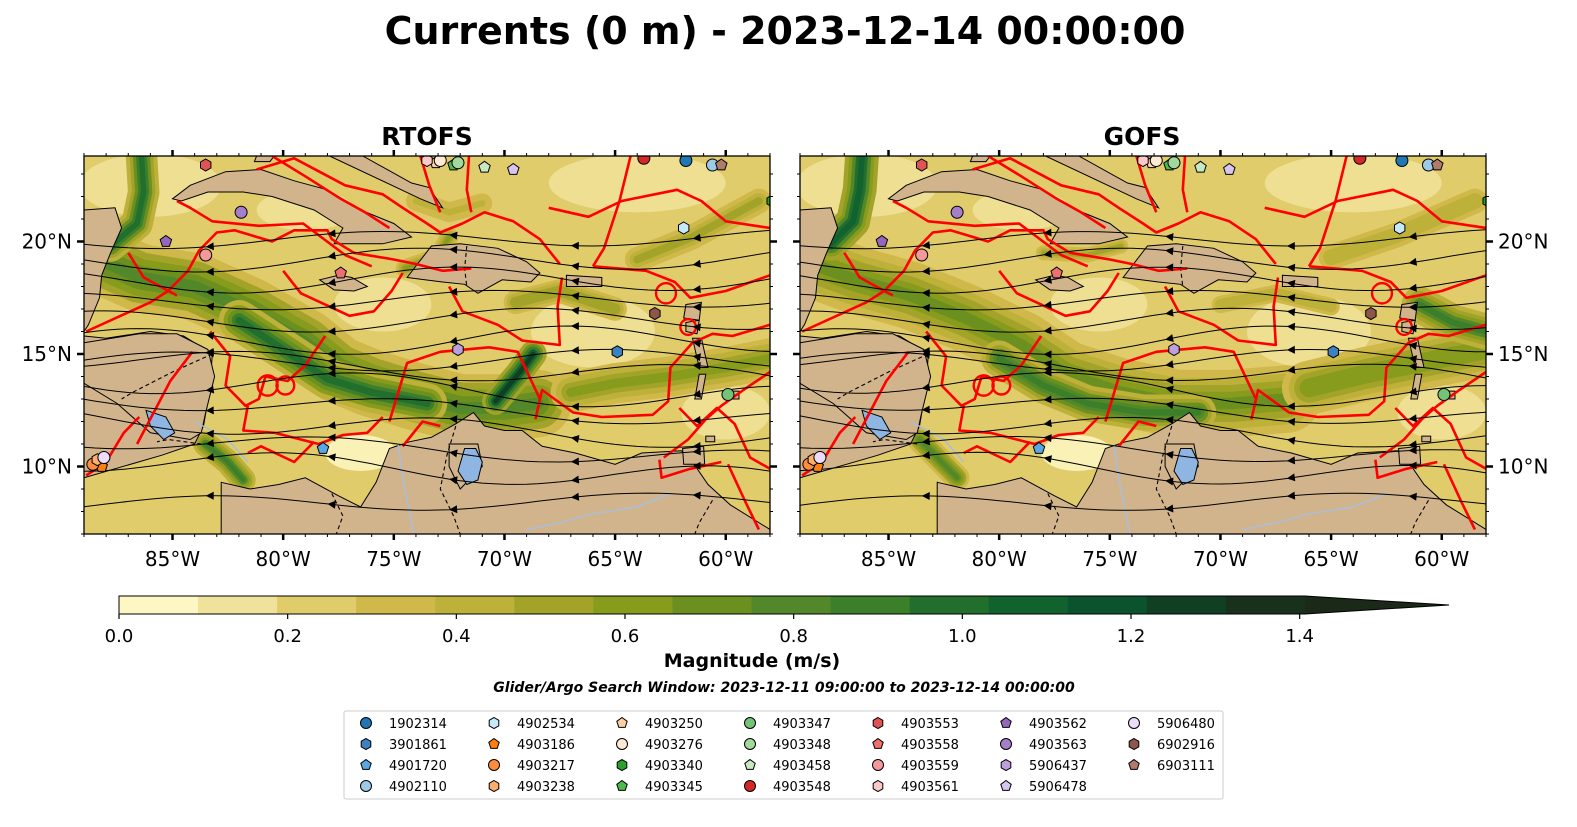  I want to click on legend-label-4903348: 4903348, so click(802, 745).